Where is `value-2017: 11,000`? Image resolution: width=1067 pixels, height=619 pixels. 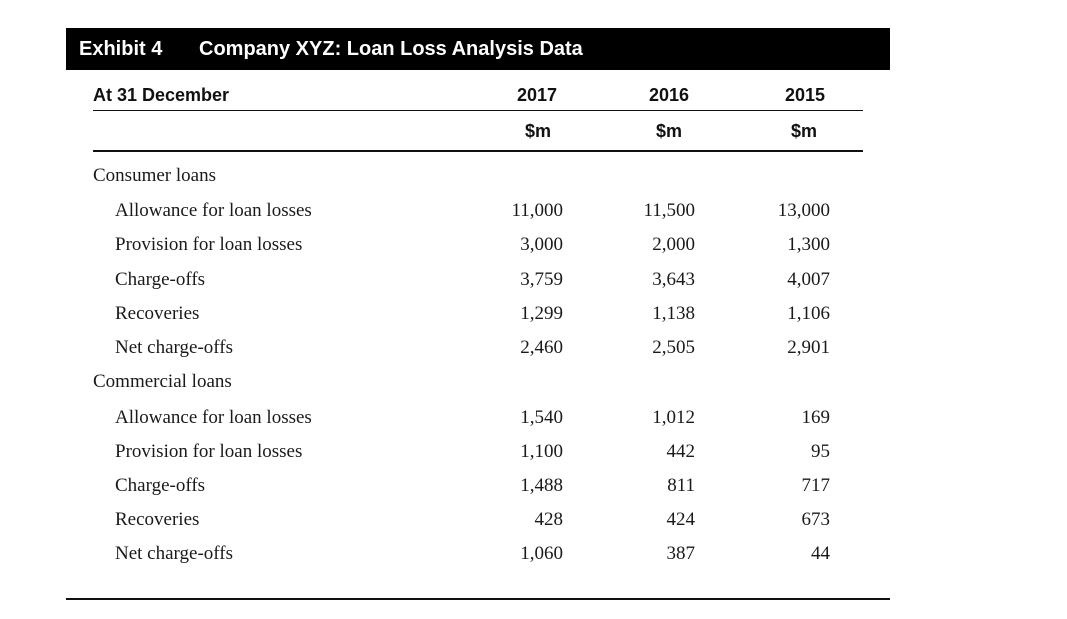
value-2017: 11,000 is located at coordinates (537, 210).